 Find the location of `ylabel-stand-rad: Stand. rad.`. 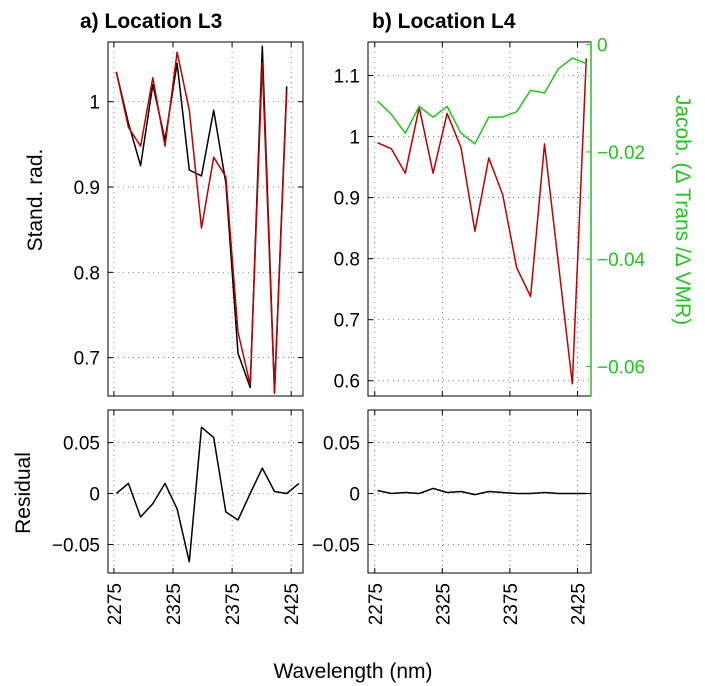

ylabel-stand-rad: Stand. rad. is located at coordinates (35, 200).